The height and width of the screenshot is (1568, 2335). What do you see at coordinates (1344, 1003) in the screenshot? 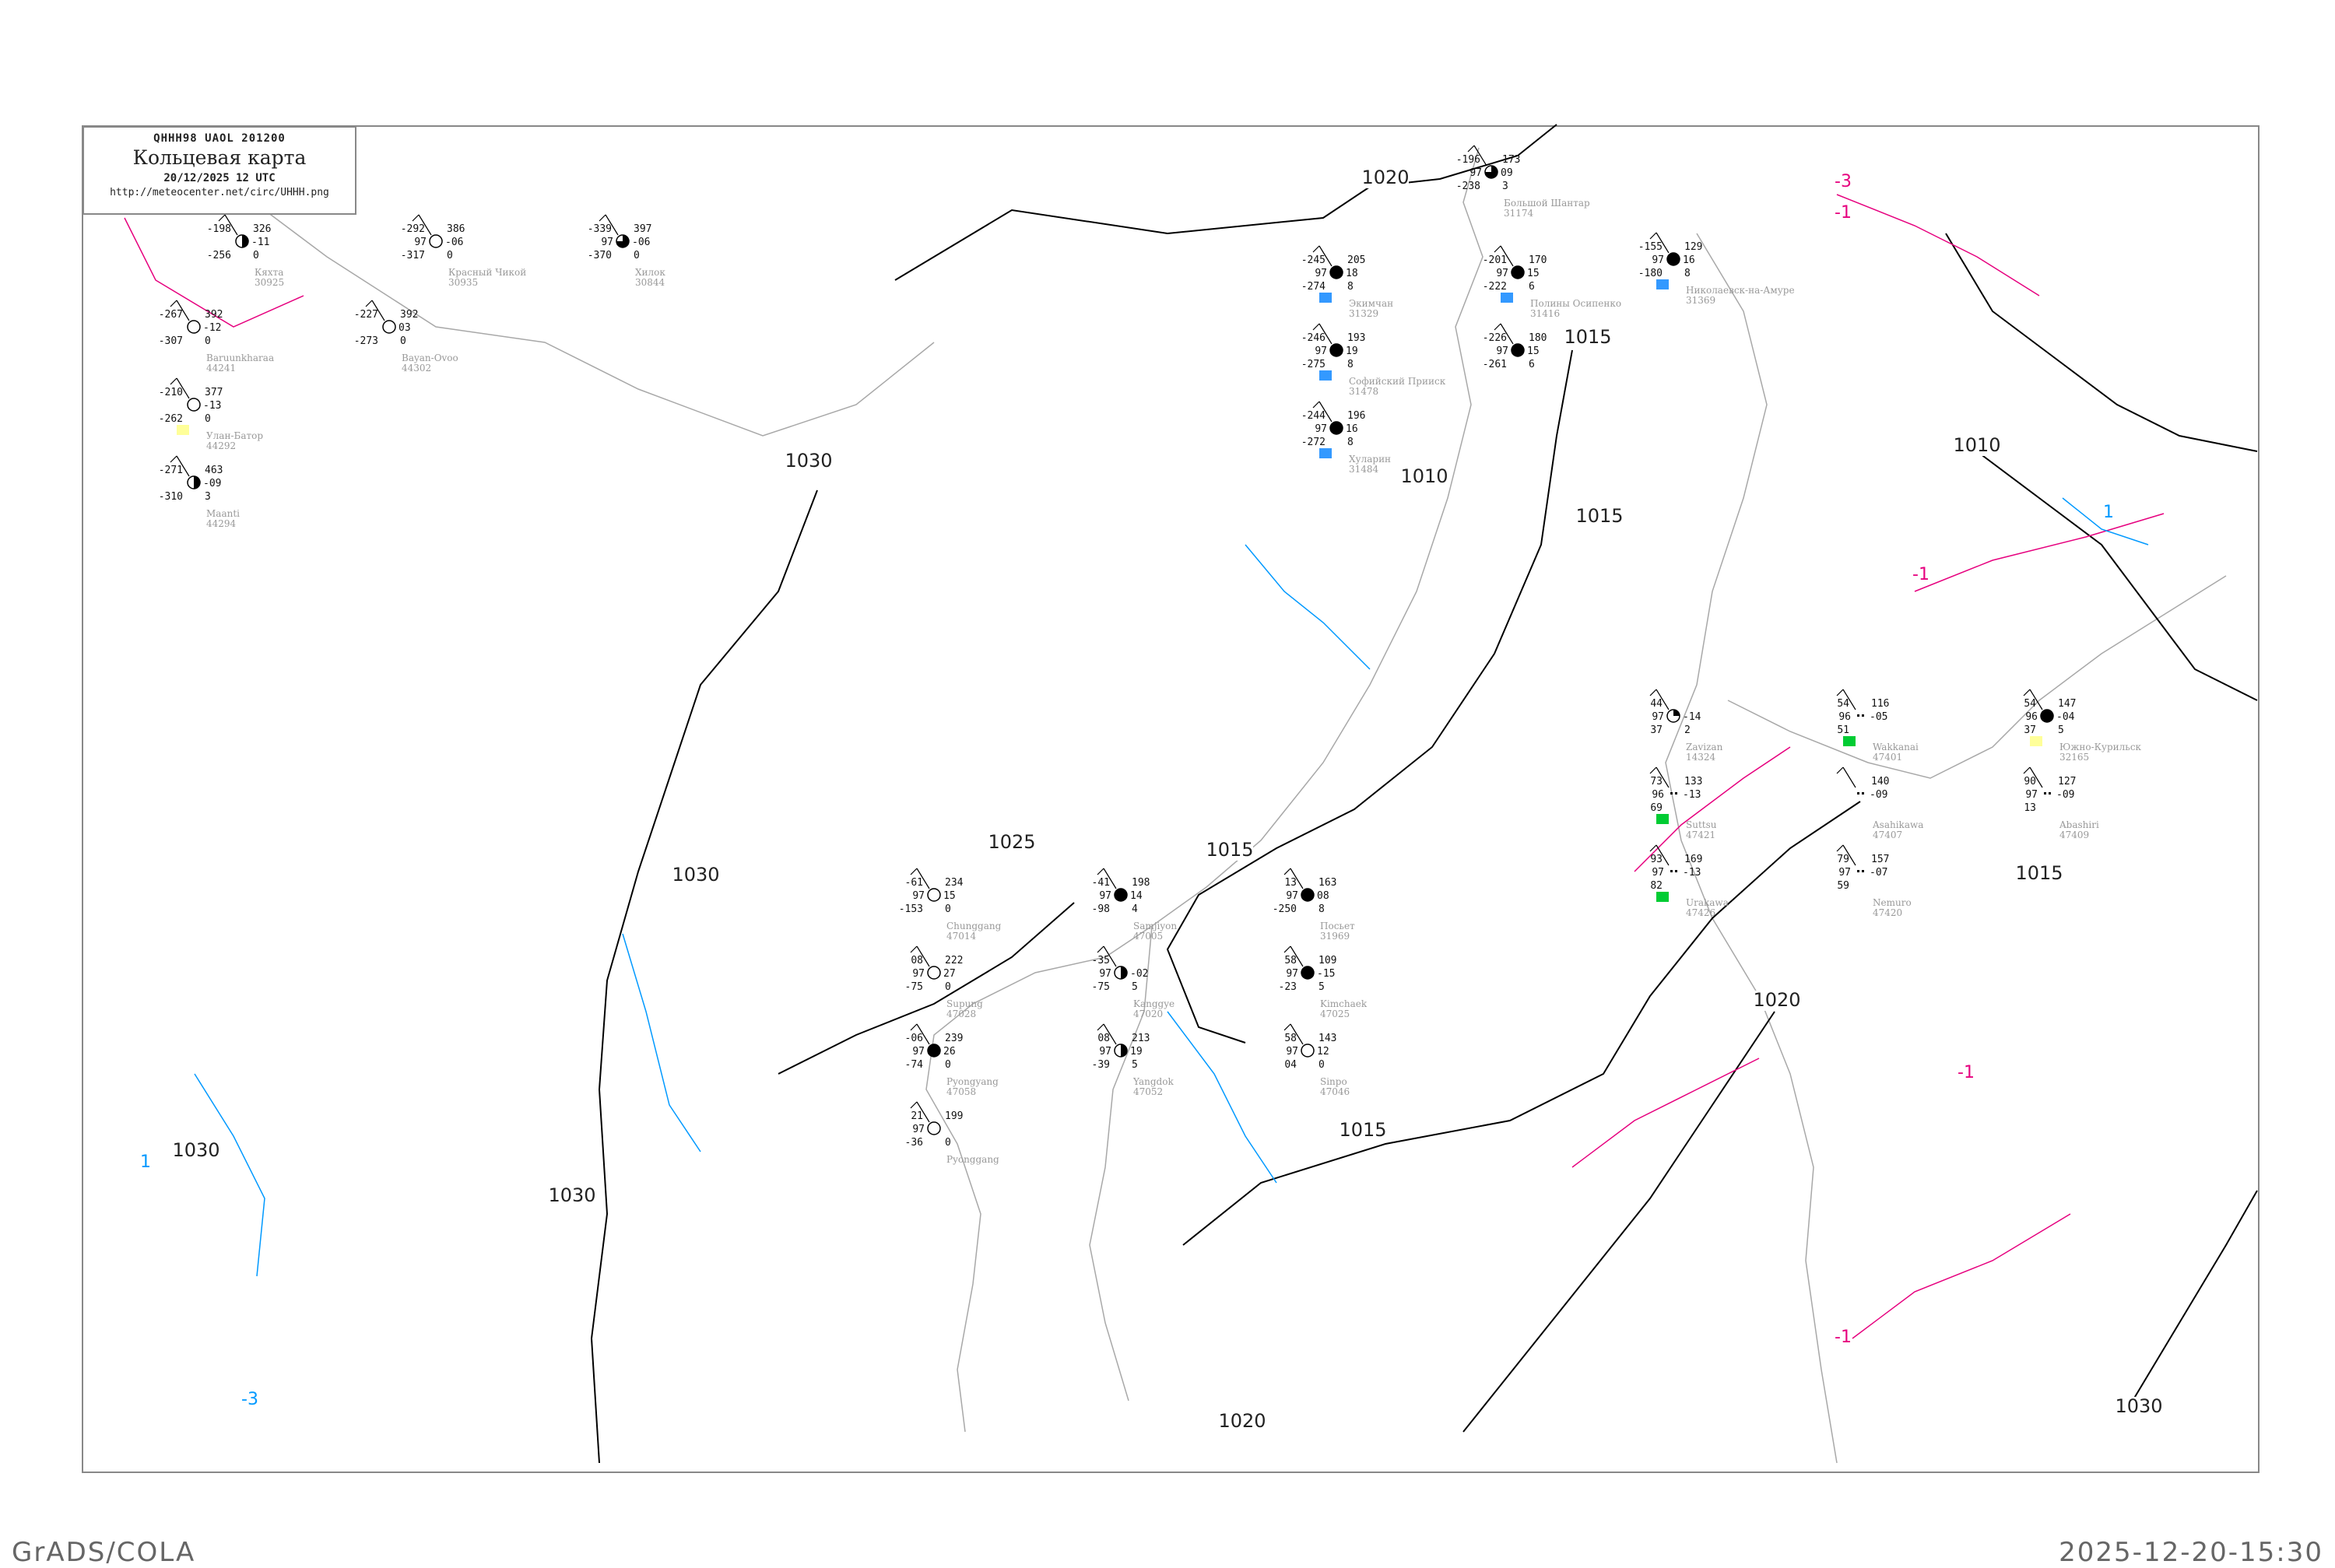
I see `station-name: Kimchaek` at bounding box center [1344, 1003].